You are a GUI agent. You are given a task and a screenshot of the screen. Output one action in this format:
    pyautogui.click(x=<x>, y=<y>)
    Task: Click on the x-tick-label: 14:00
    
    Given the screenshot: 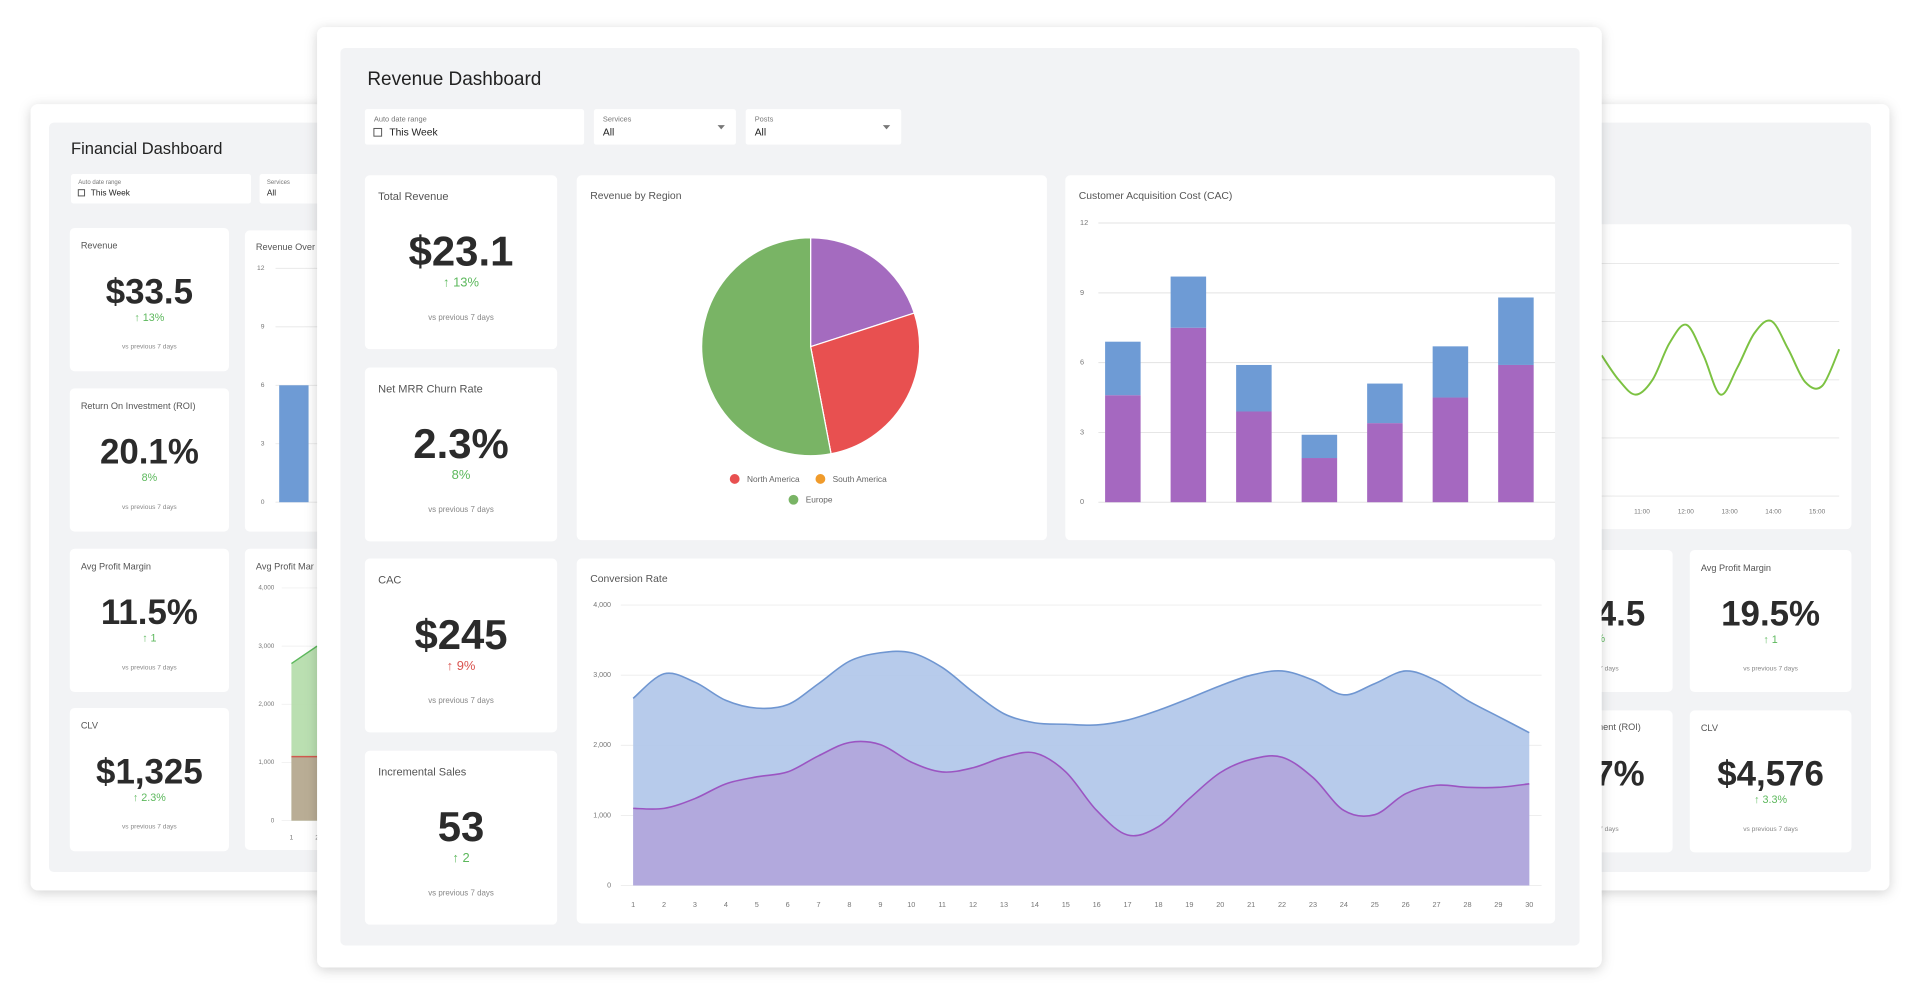 What is the action you would take?
    pyautogui.click(x=1773, y=512)
    